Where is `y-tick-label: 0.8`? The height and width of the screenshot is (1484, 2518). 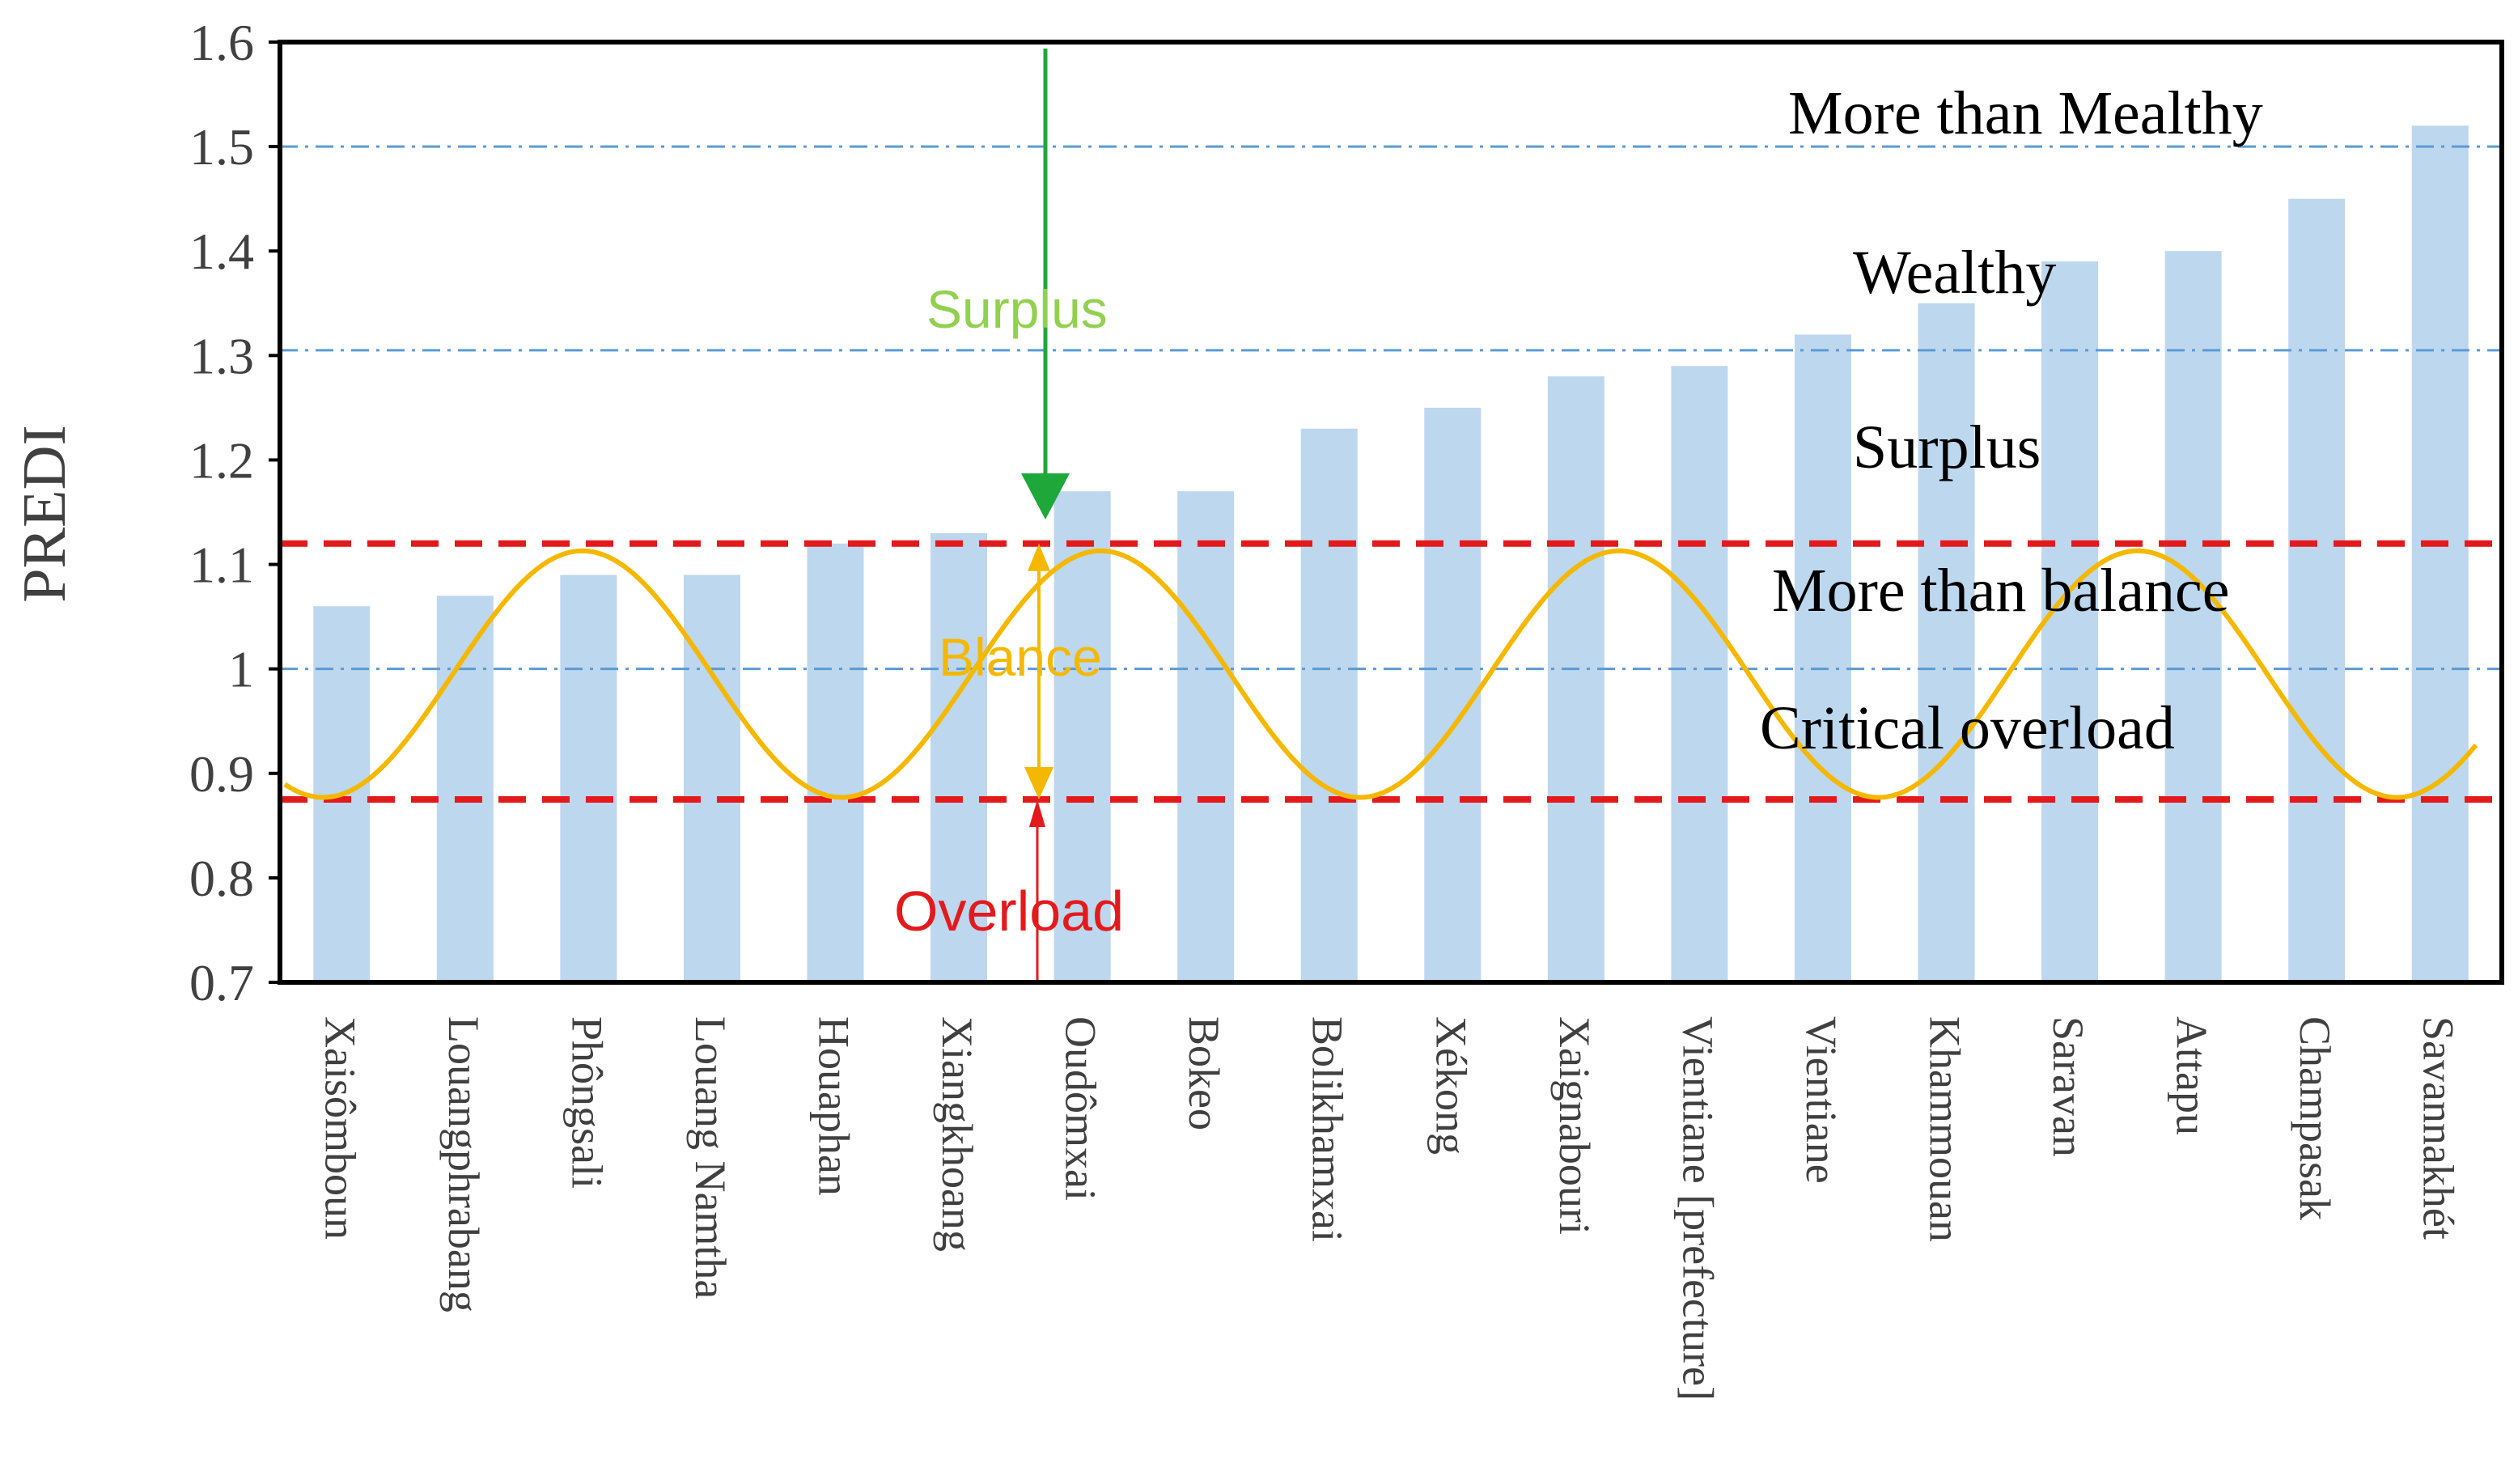 y-tick-label: 0.8 is located at coordinates (221, 879).